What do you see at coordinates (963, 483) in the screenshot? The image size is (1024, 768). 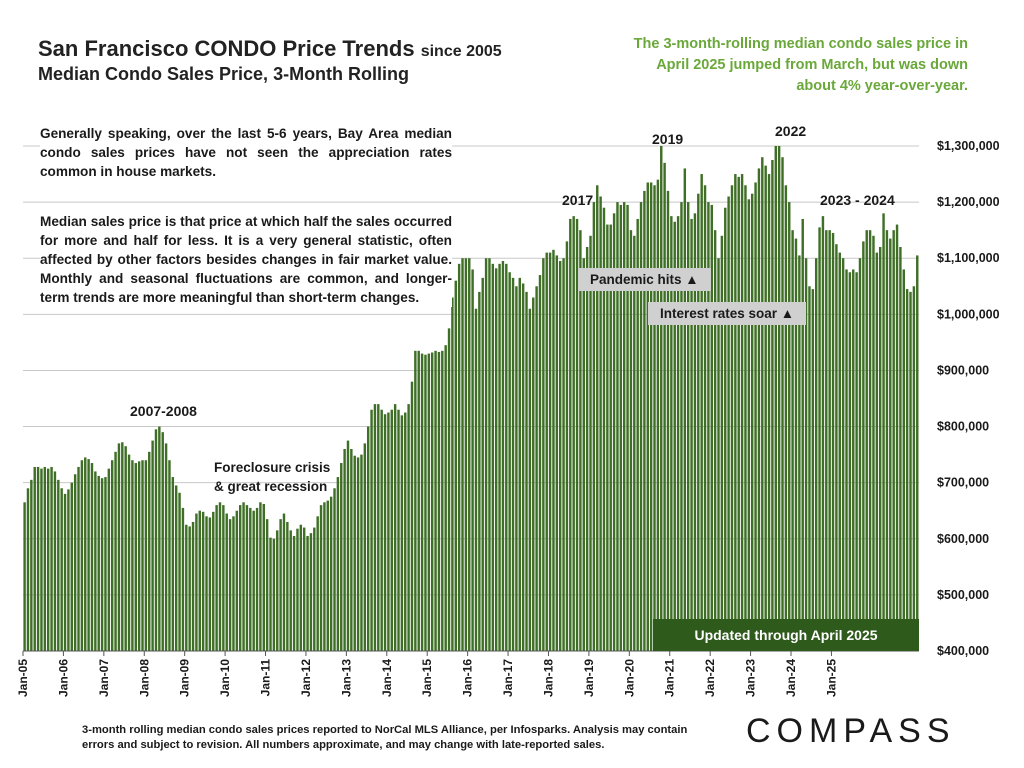 I see `y-tick-label: $700,000` at bounding box center [963, 483].